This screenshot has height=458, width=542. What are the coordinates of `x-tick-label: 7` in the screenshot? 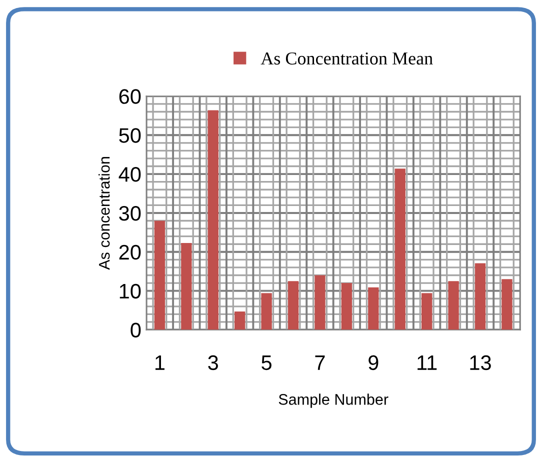 It's located at (320, 363).